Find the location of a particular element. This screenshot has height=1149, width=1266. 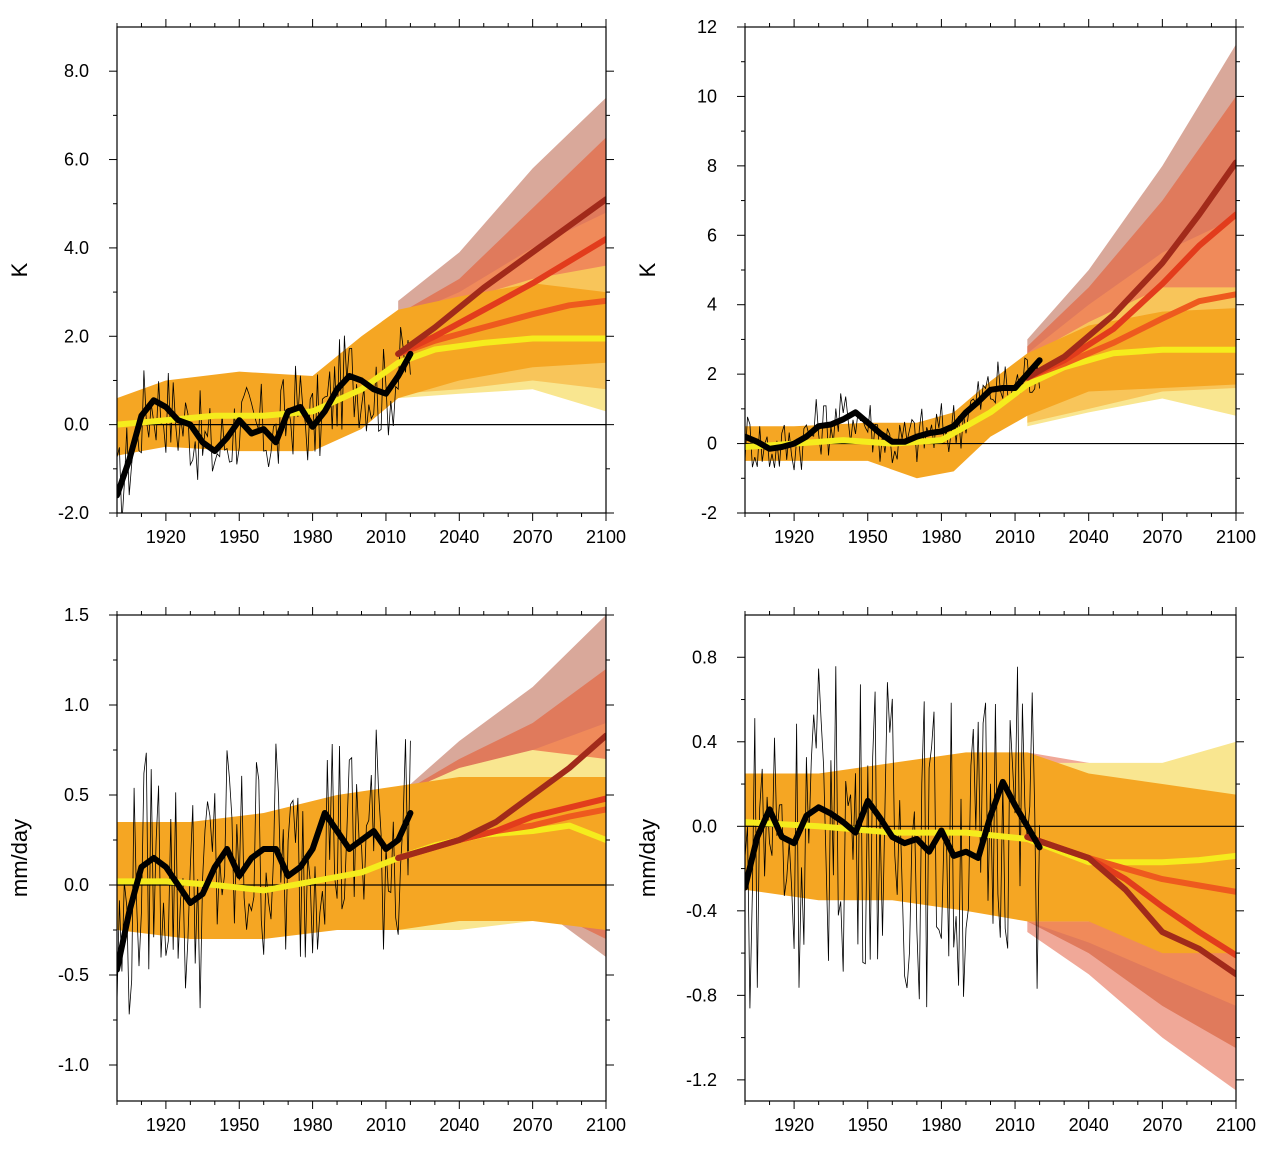

y-tick-label: 8.0 is located at coordinates (76, 71).